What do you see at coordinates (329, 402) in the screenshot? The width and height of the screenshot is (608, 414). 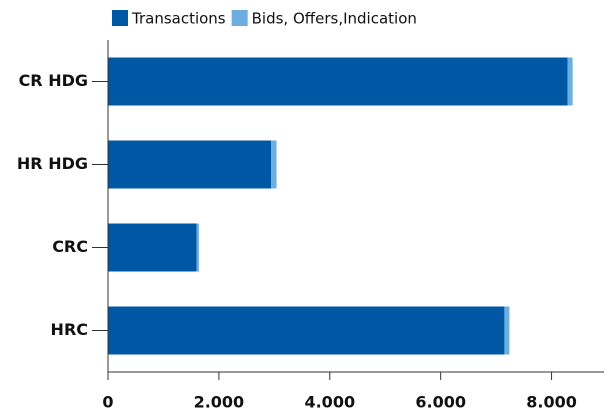 I see `x-tick-label: 4.000` at bounding box center [329, 402].